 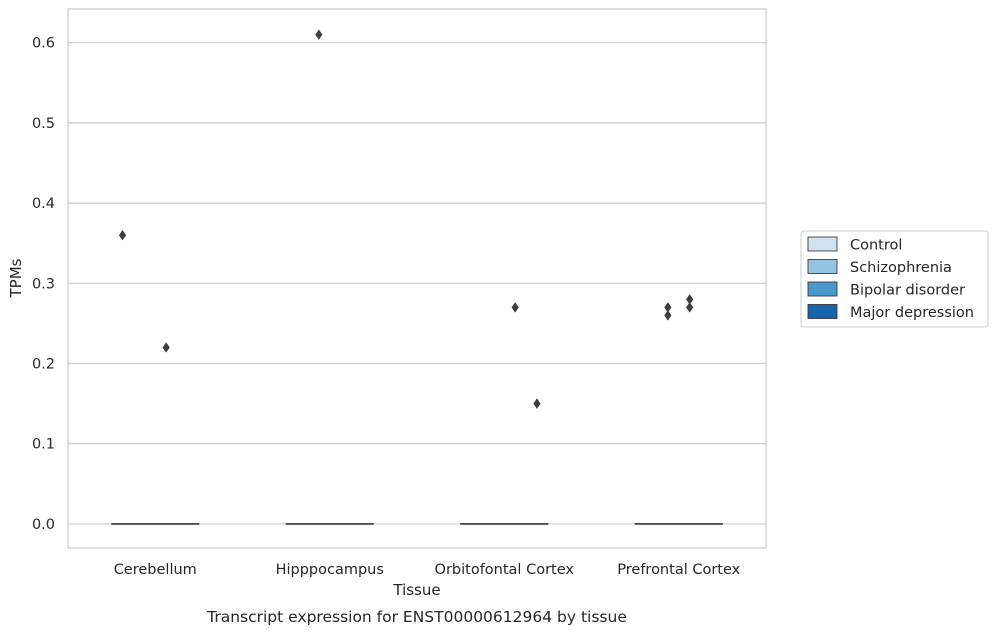 What do you see at coordinates (901, 268) in the screenshot?
I see `legend-label: Schizophrenia` at bounding box center [901, 268].